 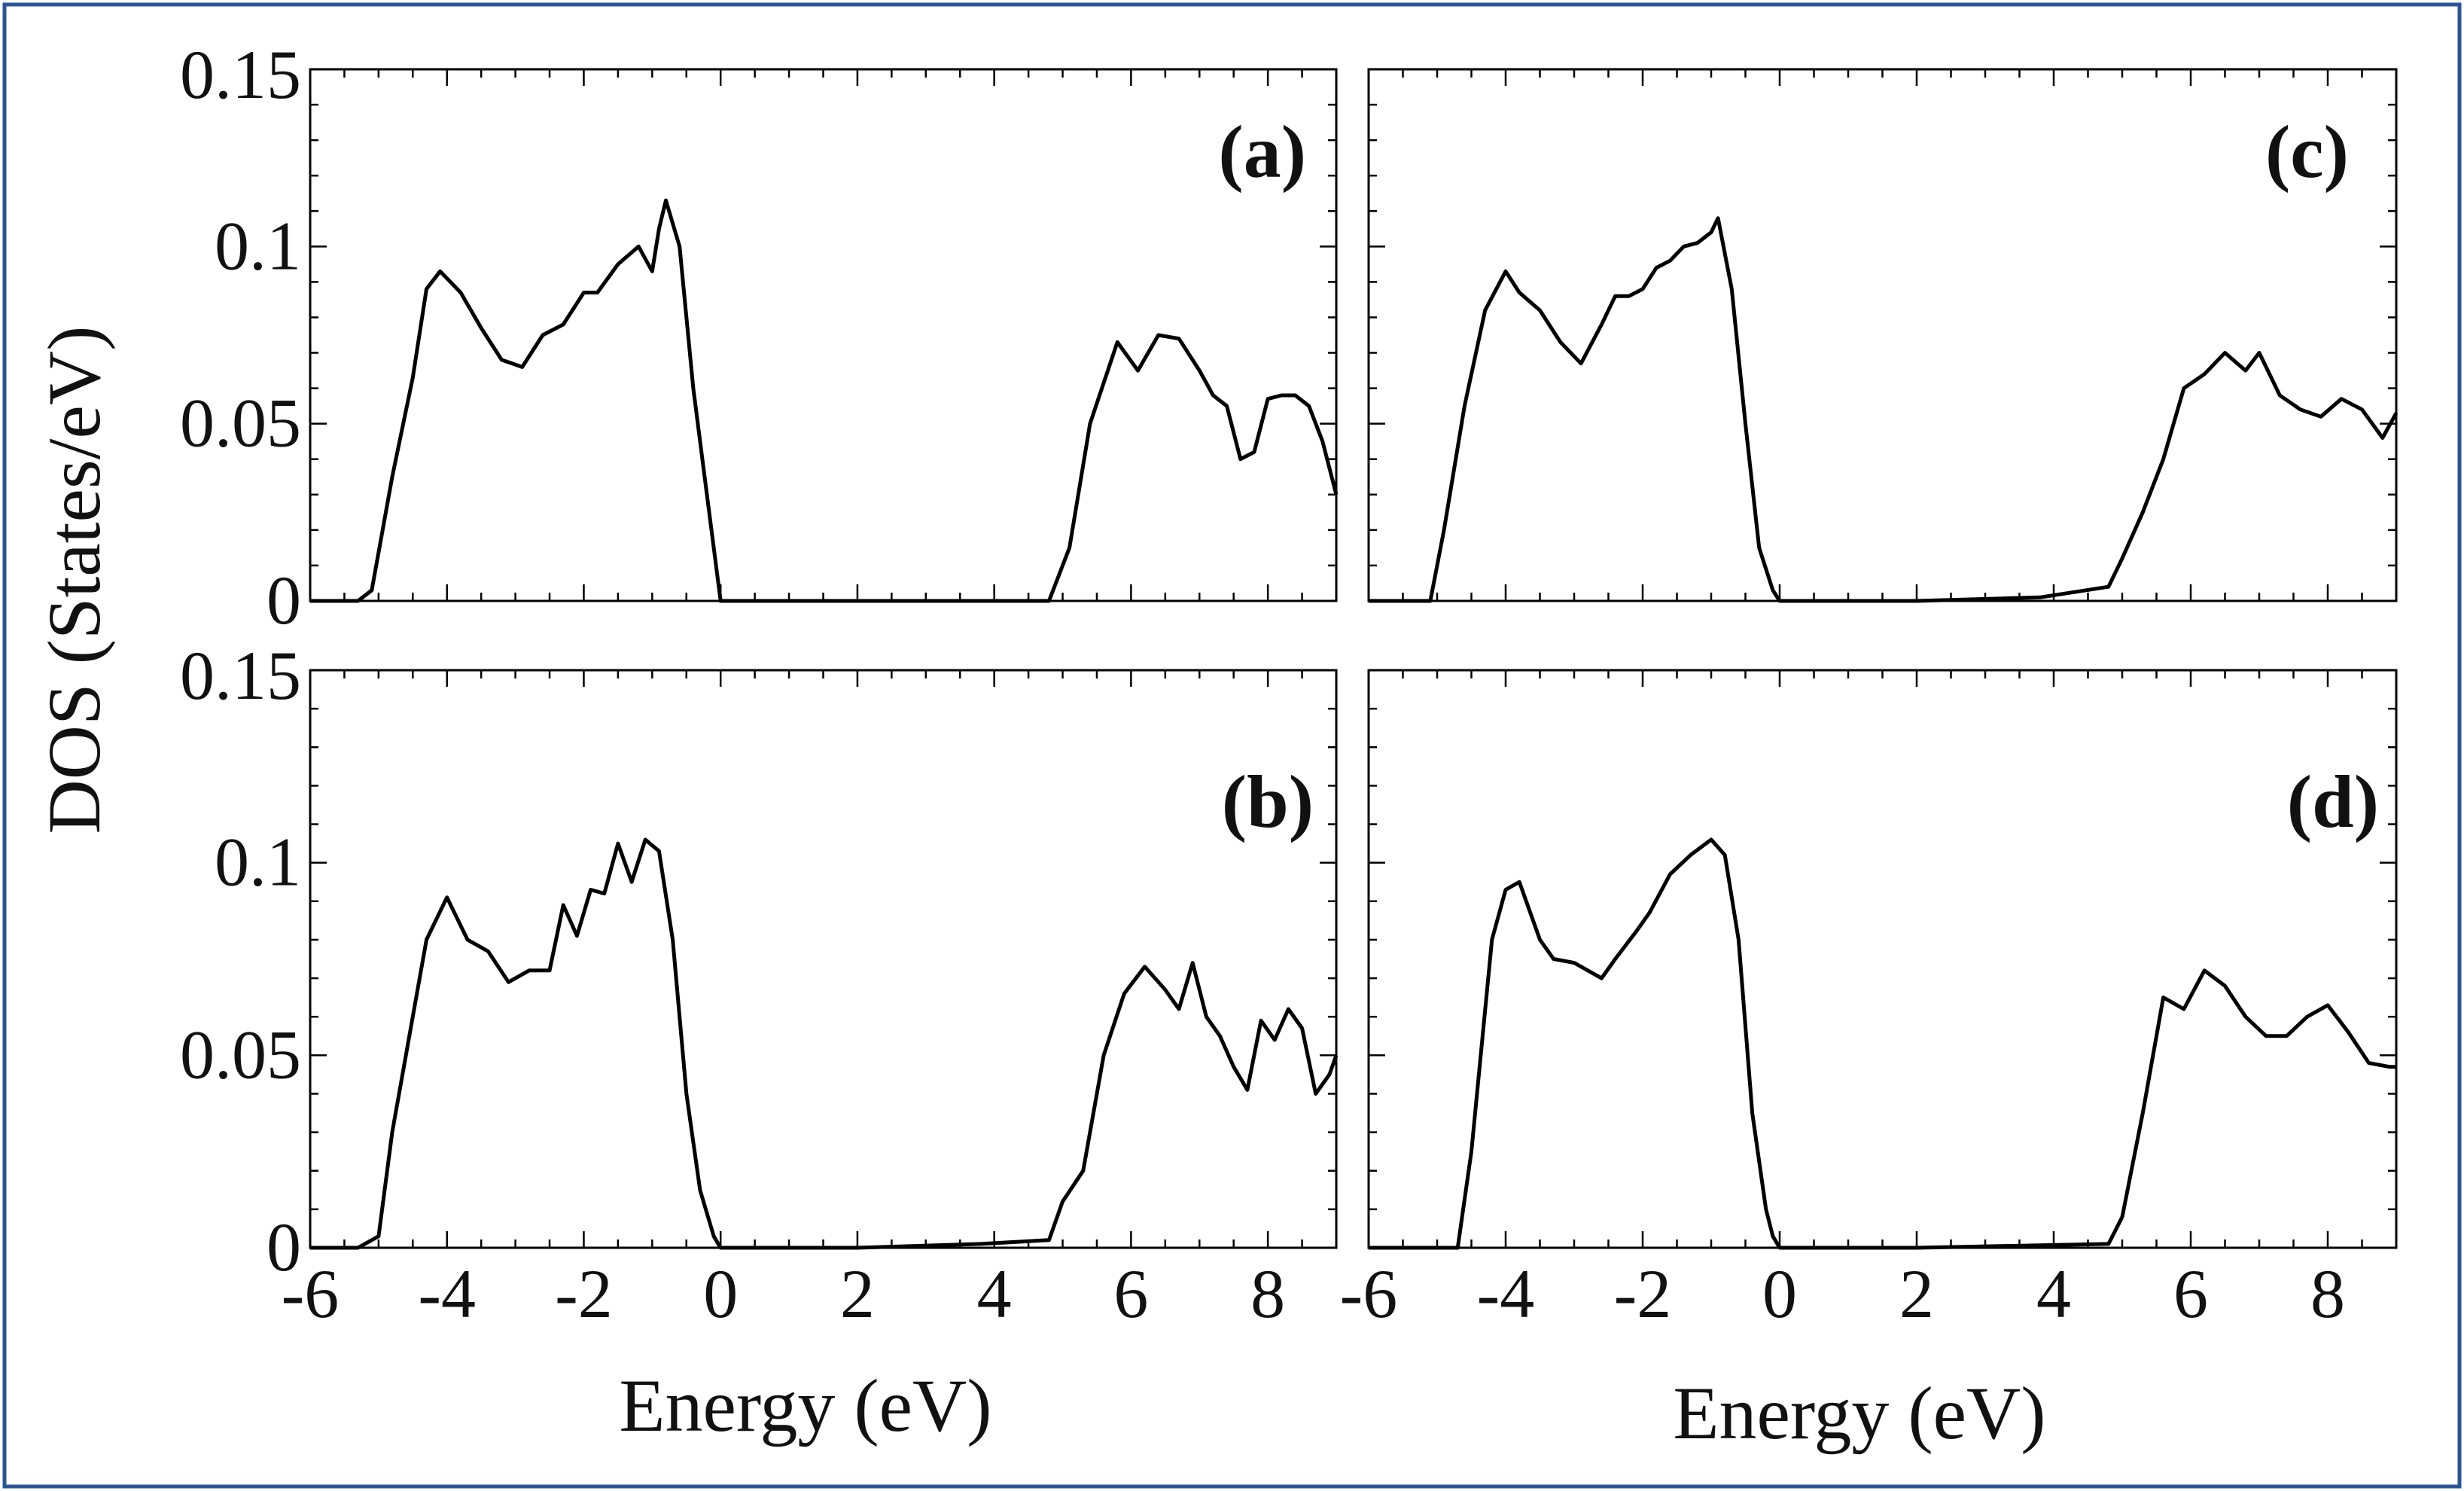 I want to click on x-axis-label-left: Energy (eV), so click(x=805, y=1405).